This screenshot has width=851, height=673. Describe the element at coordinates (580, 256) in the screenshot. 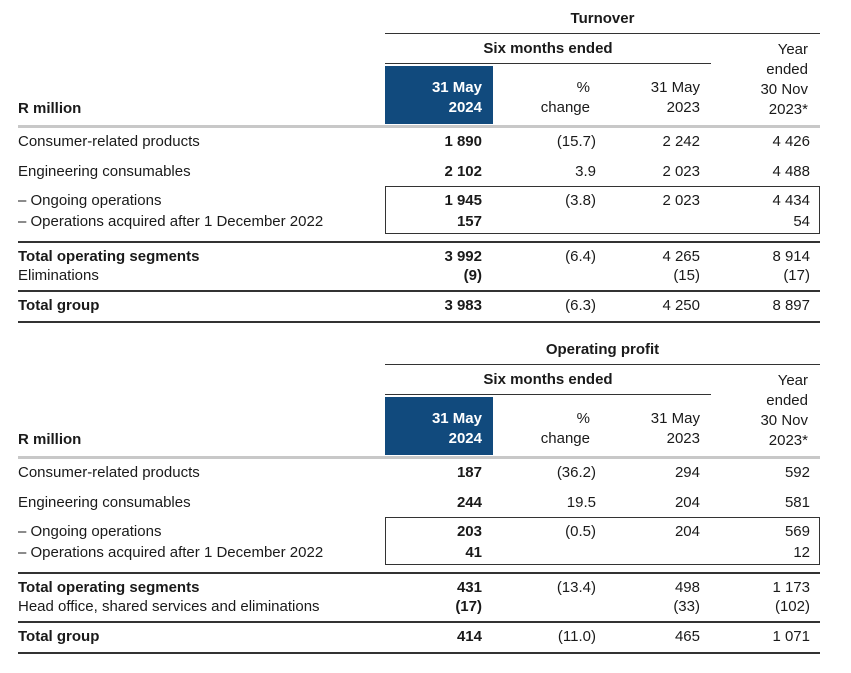

I see `cell-change: (6.4)` at that location.